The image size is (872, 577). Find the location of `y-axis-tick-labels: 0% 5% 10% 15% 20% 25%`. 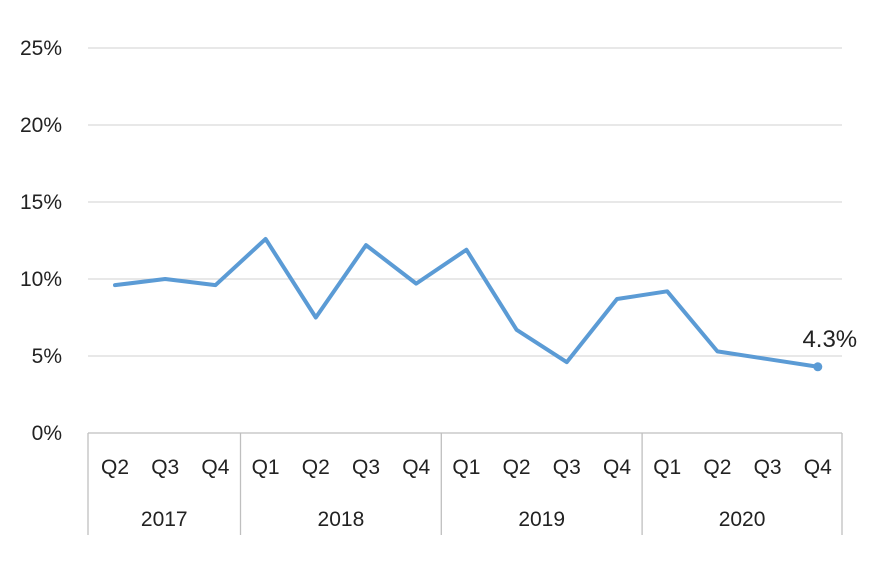

y-axis-tick-labels: 0% 5% 10% 15% 20% 25% is located at coordinates (41, 241).